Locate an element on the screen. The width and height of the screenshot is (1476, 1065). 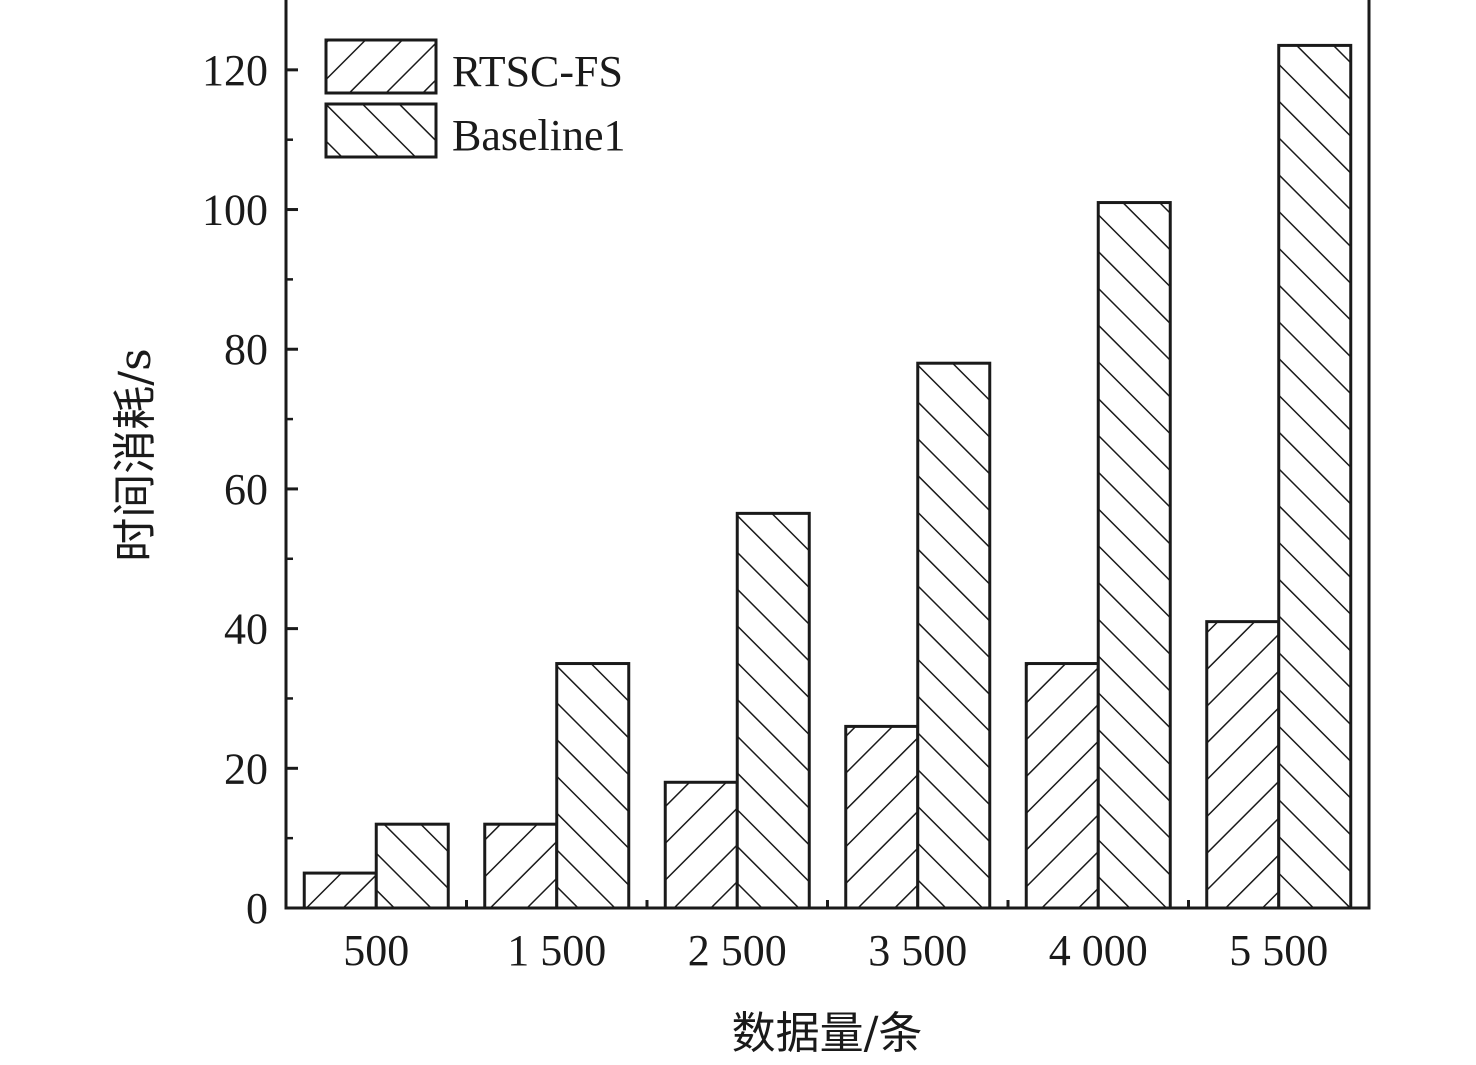
y-tick-label: 20 is located at coordinates (246, 768).